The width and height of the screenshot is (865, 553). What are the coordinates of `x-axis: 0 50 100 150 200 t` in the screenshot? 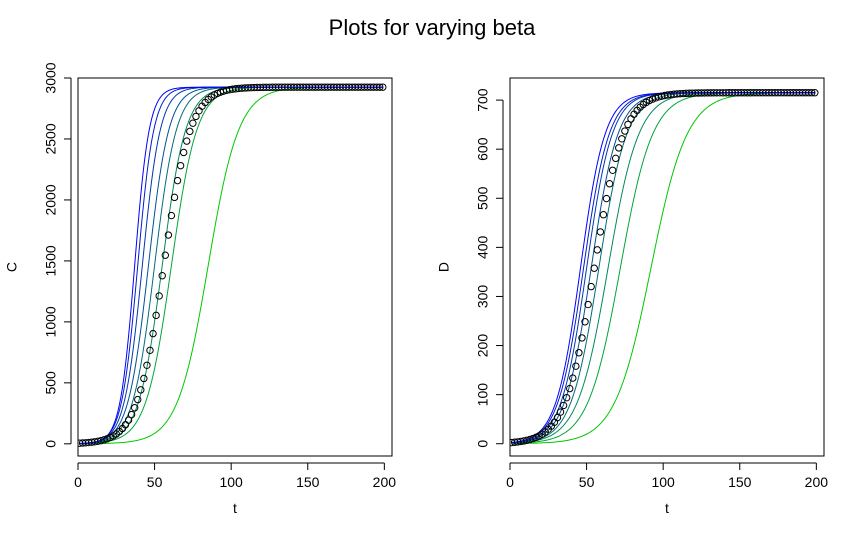 It's located at (235, 489).